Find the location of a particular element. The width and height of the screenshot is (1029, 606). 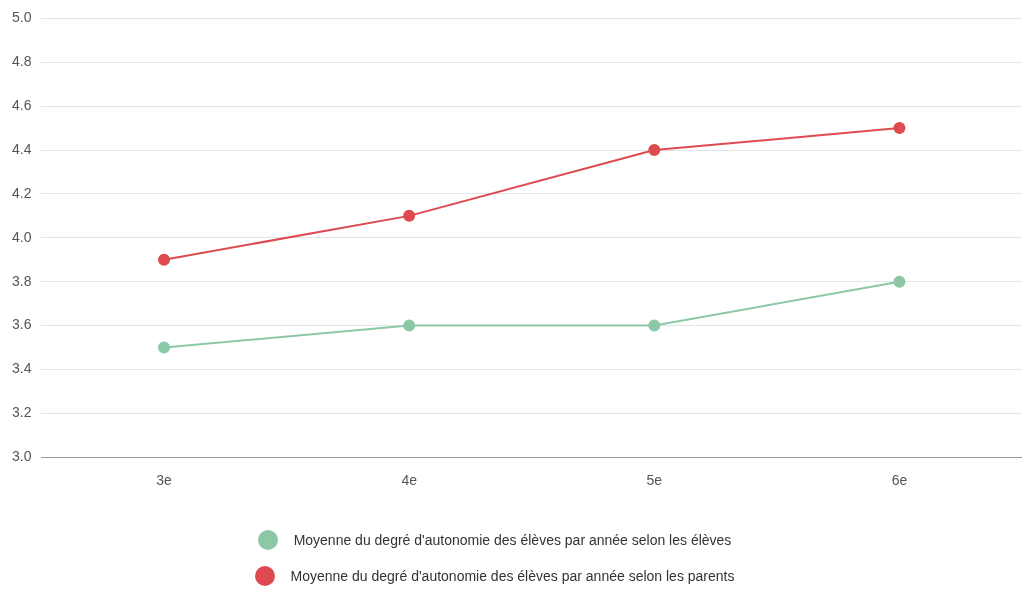

y-tick-label: 4.6 is located at coordinates (21, 105).